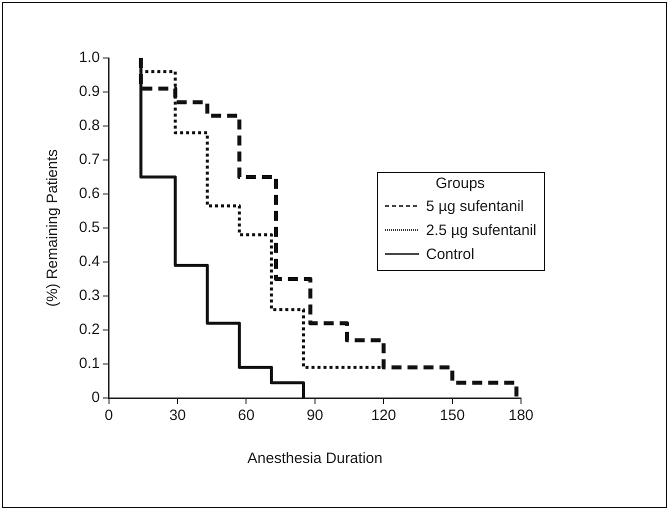 The height and width of the screenshot is (512, 671). Describe the element at coordinates (89, 261) in the screenshot. I see `y-tick-label: 0.4` at that location.